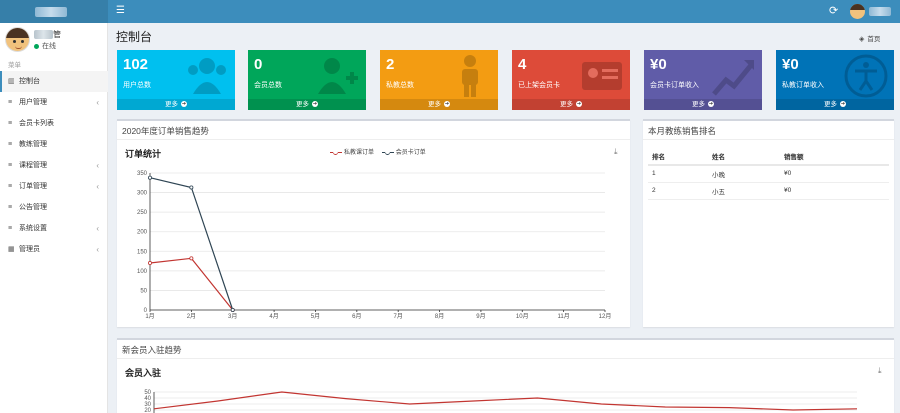 The image size is (900, 413). What do you see at coordinates (57, 34) in the screenshot?
I see `user-name-suffix: 管` at bounding box center [57, 34].